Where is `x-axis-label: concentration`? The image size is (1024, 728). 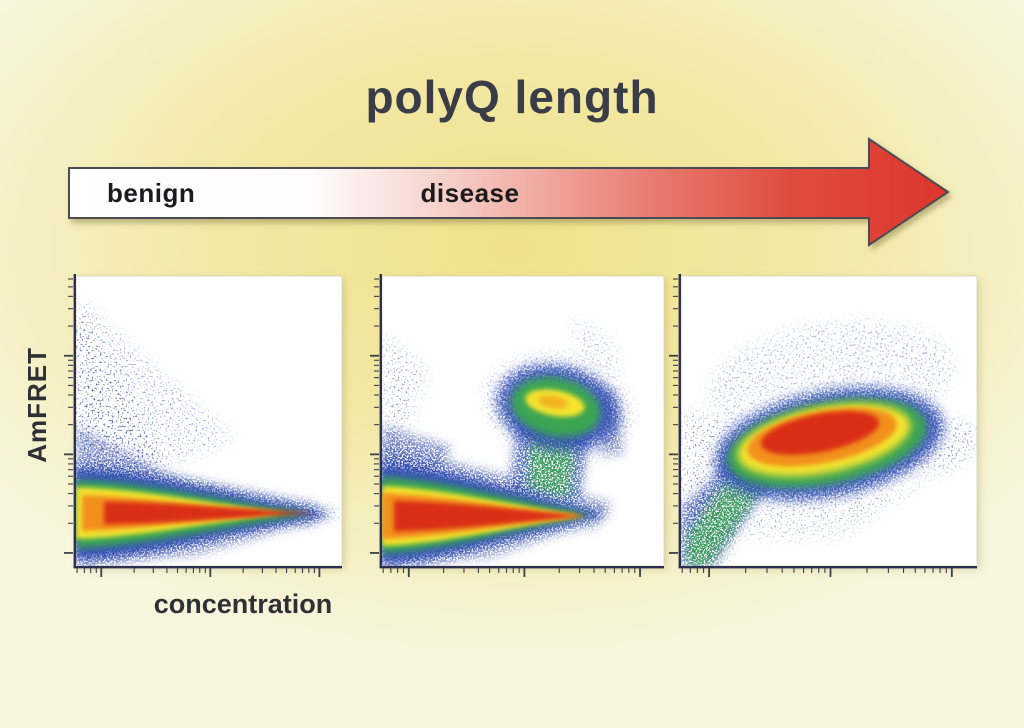
x-axis-label: concentration is located at coordinates (243, 604).